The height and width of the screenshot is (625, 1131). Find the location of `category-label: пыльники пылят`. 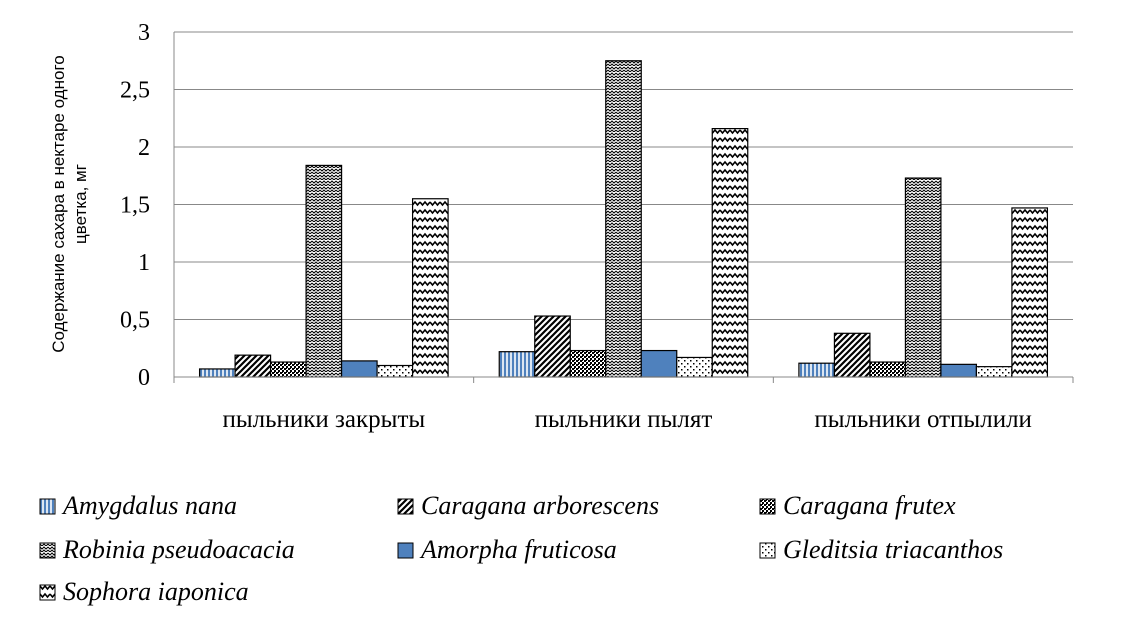

category-label: пыльники пылят is located at coordinates (624, 419).